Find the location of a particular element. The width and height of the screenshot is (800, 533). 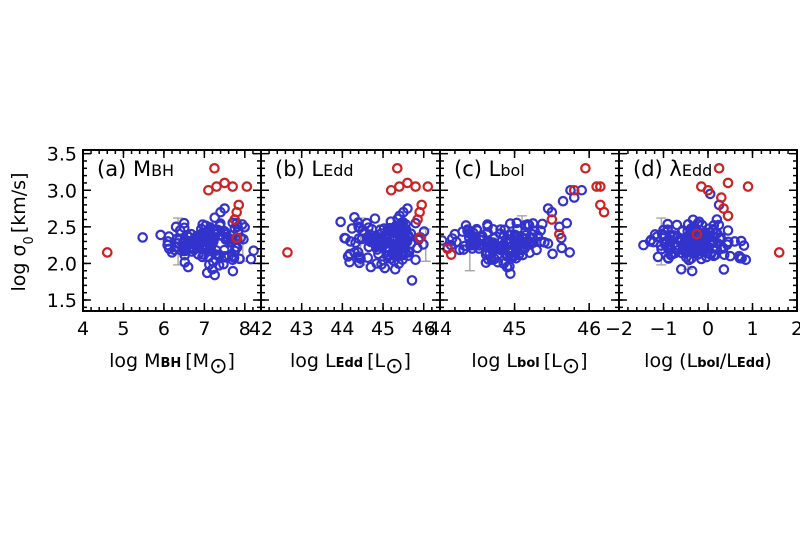

x-tick-label: 0 is located at coordinates (708, 329).